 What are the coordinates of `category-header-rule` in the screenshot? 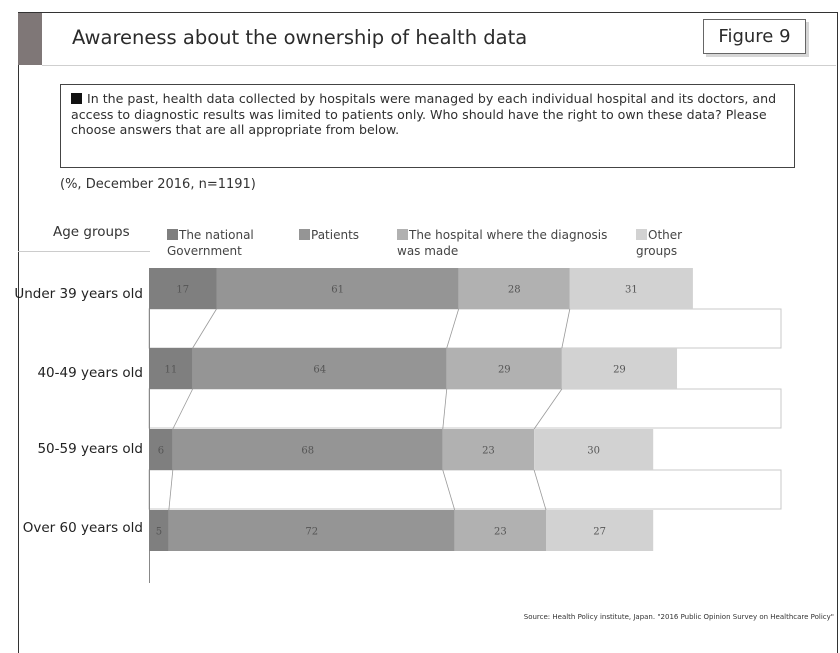 It's located at (84, 251).